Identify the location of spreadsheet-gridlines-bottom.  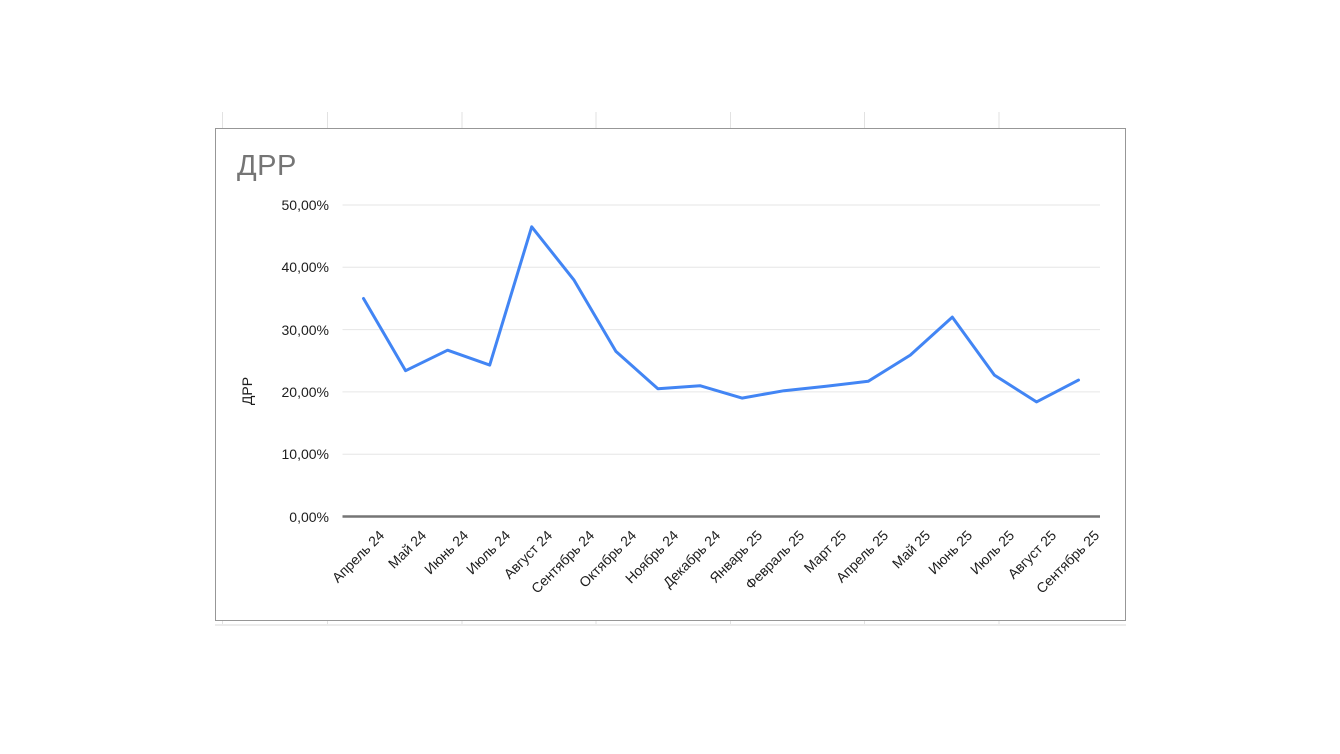
(670, 623).